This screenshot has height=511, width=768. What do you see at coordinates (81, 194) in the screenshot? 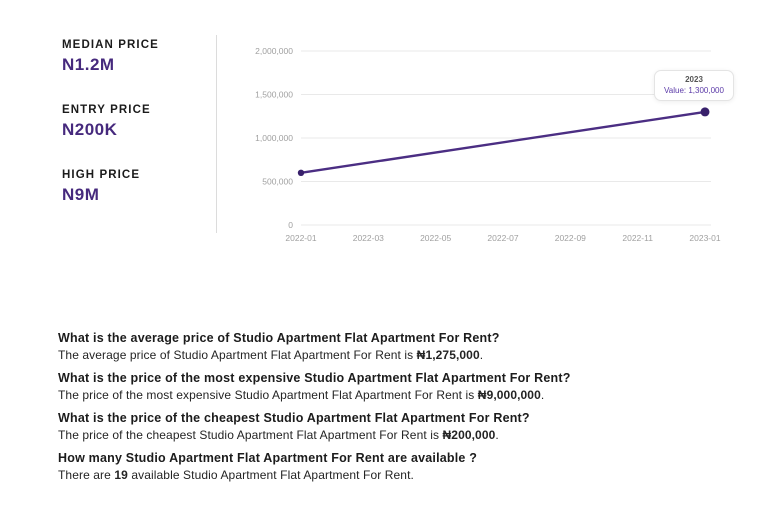
I see `stat-value: N9M` at bounding box center [81, 194].